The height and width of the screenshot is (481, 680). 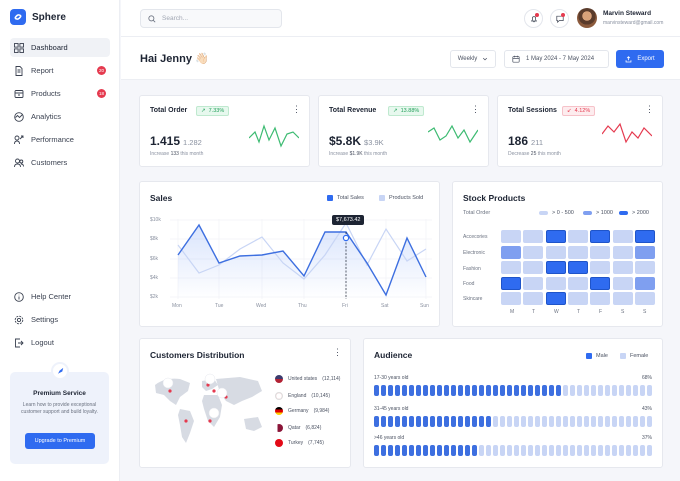 I want to click on bottom-nav: Help Center Settings Logout, so click(x=60, y=321).